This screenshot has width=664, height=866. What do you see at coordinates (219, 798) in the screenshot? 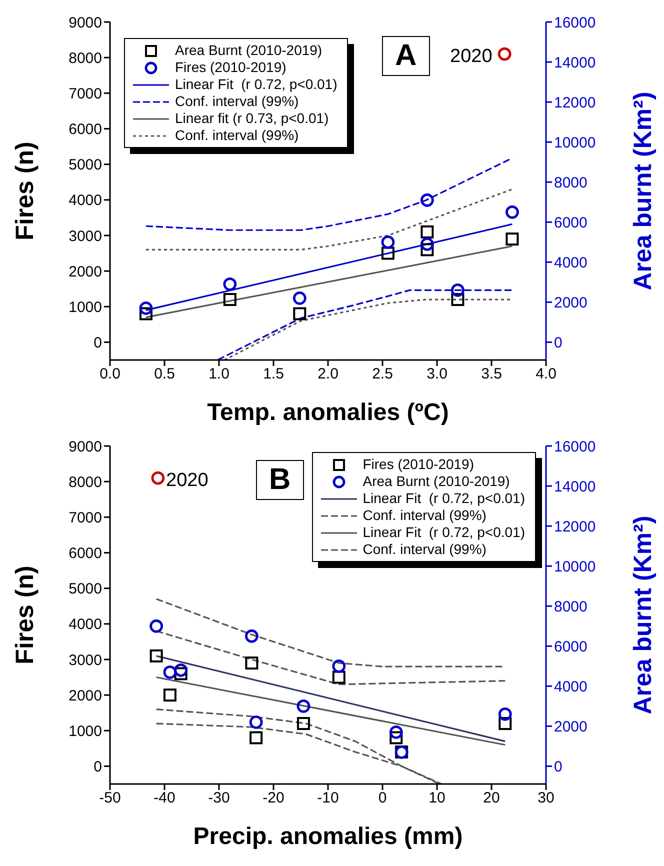
I see `x-tick-label: -30` at bounding box center [219, 798].